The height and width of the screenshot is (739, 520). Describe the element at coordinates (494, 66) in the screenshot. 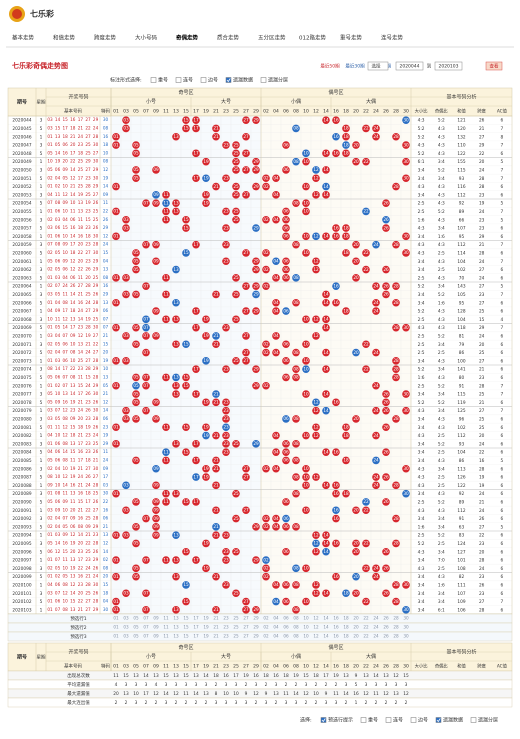

I see `view-button` at that location.